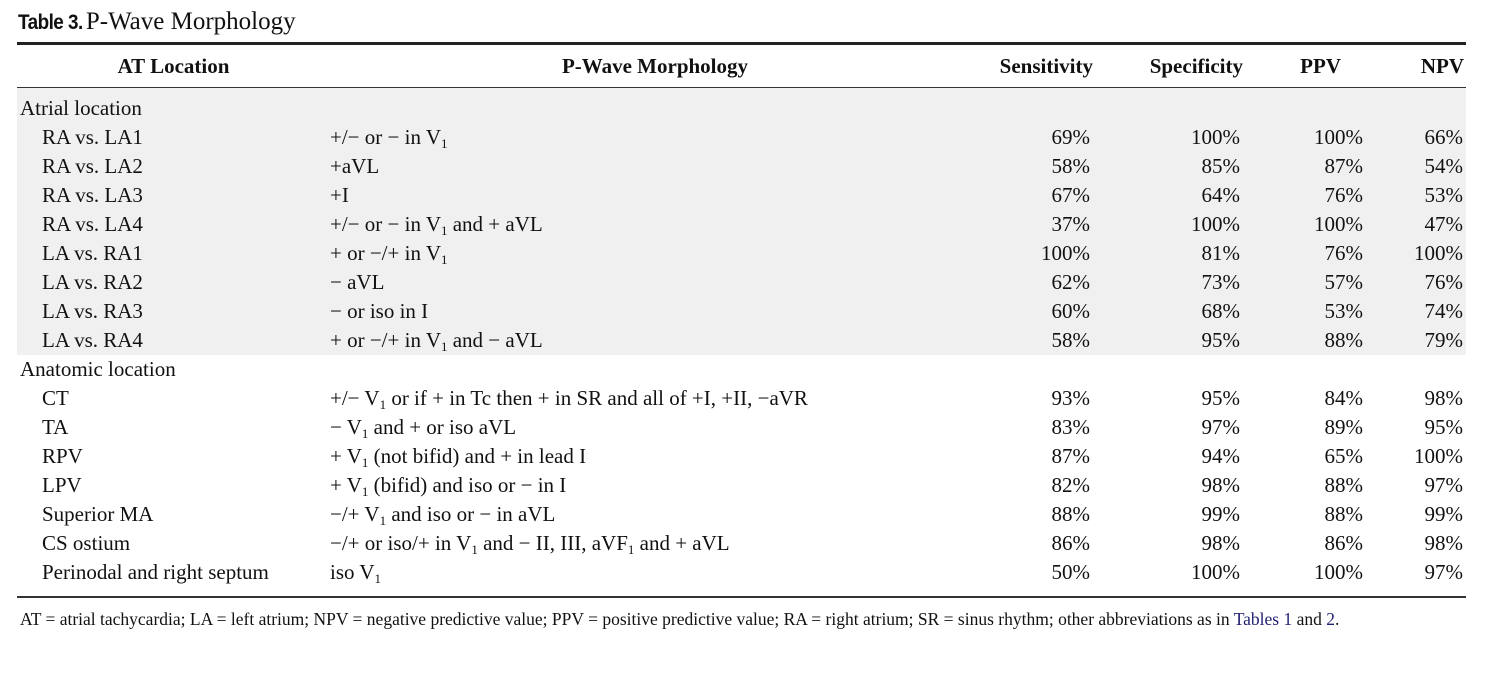 Image resolution: width=1485 pixels, height=673 pixels. Describe the element at coordinates (655, 66) in the screenshot. I see `header-morphology: P-Wave Morphology` at that location.